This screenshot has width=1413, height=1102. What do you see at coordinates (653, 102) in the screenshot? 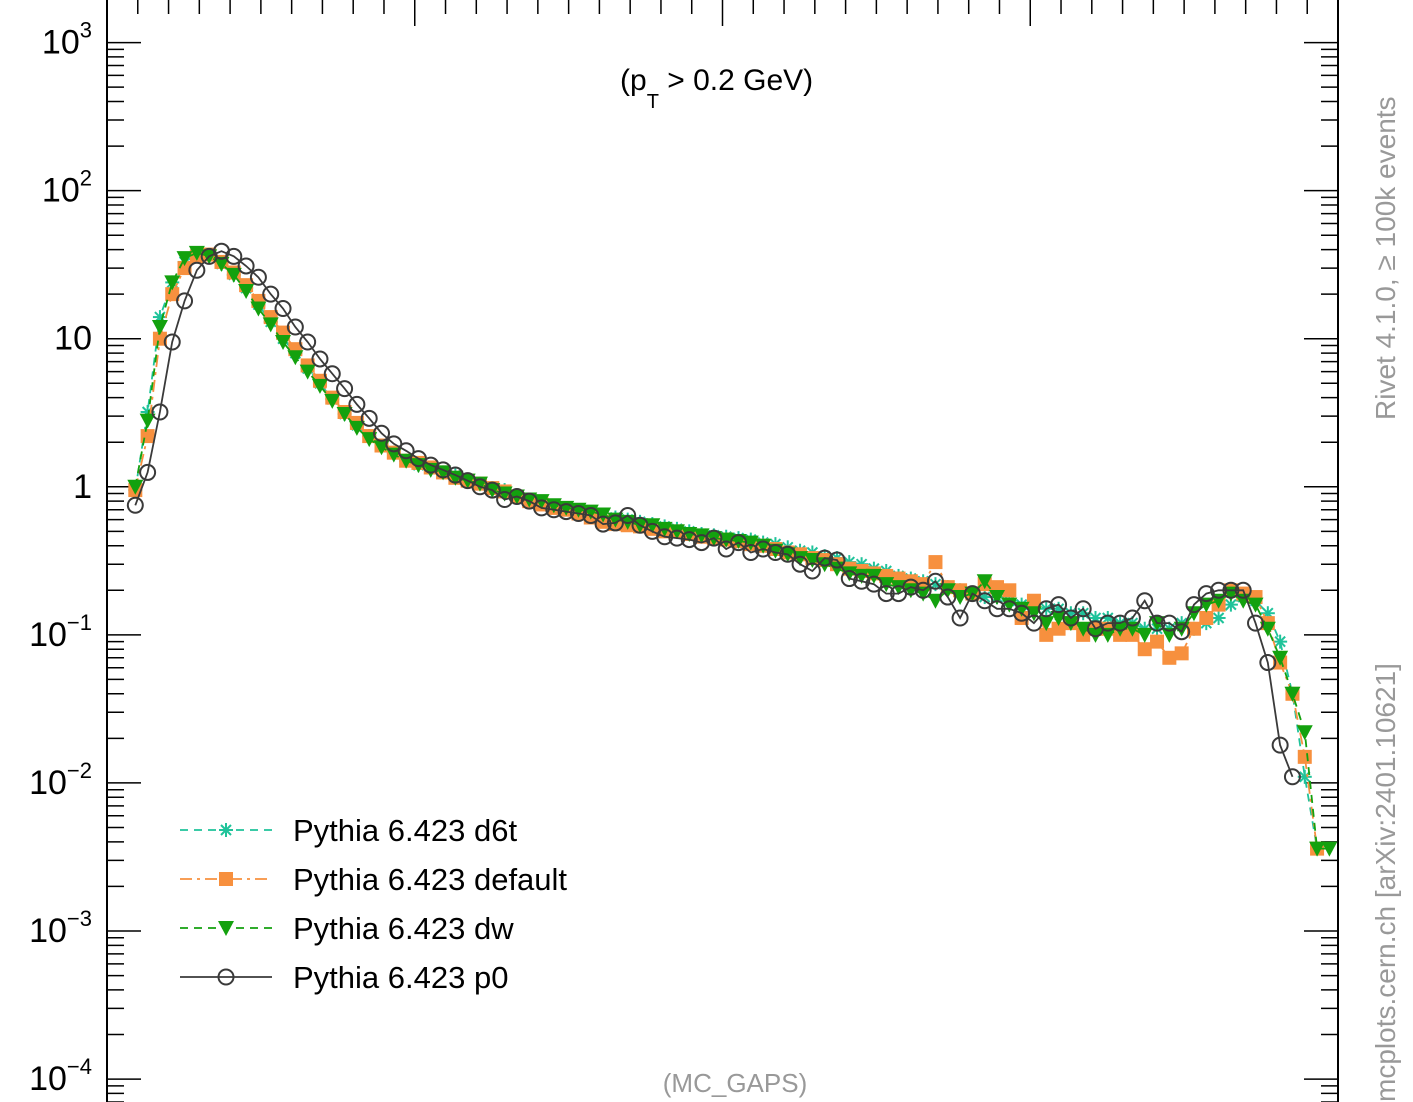
I see `title-subscript: T` at bounding box center [653, 102].